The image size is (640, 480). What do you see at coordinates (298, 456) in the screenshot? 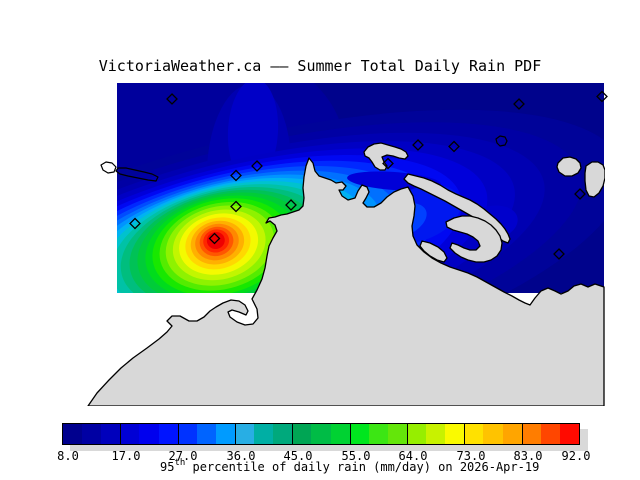
I see `colorbar-tick-label: 45.0` at bounding box center [298, 456].